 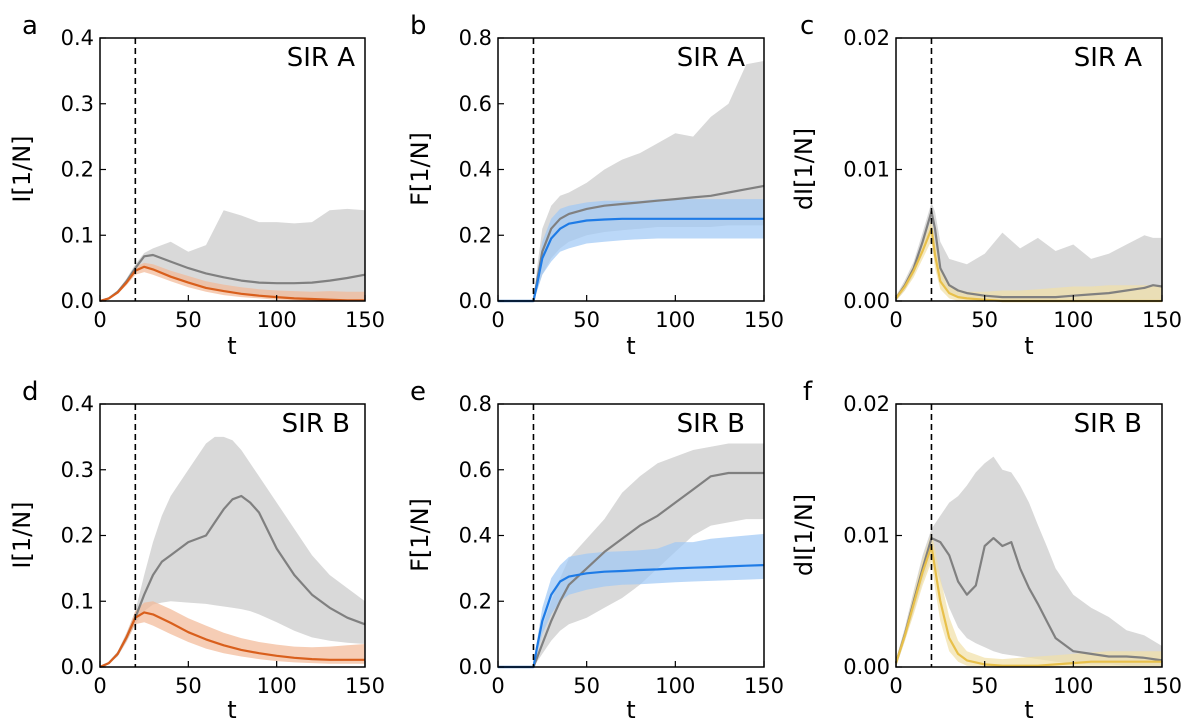 What do you see at coordinates (808, 392) in the screenshot?
I see `panel-letter: f` at bounding box center [808, 392].